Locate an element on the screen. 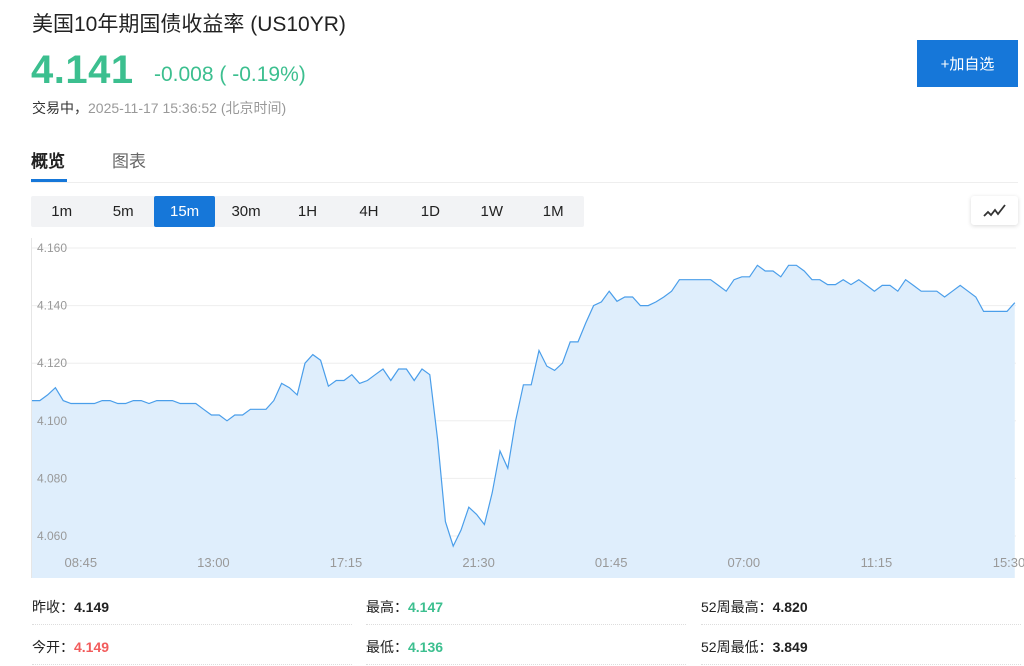 This screenshot has height=666, width=1024. x-tick-label: 07:00 is located at coordinates (744, 562).